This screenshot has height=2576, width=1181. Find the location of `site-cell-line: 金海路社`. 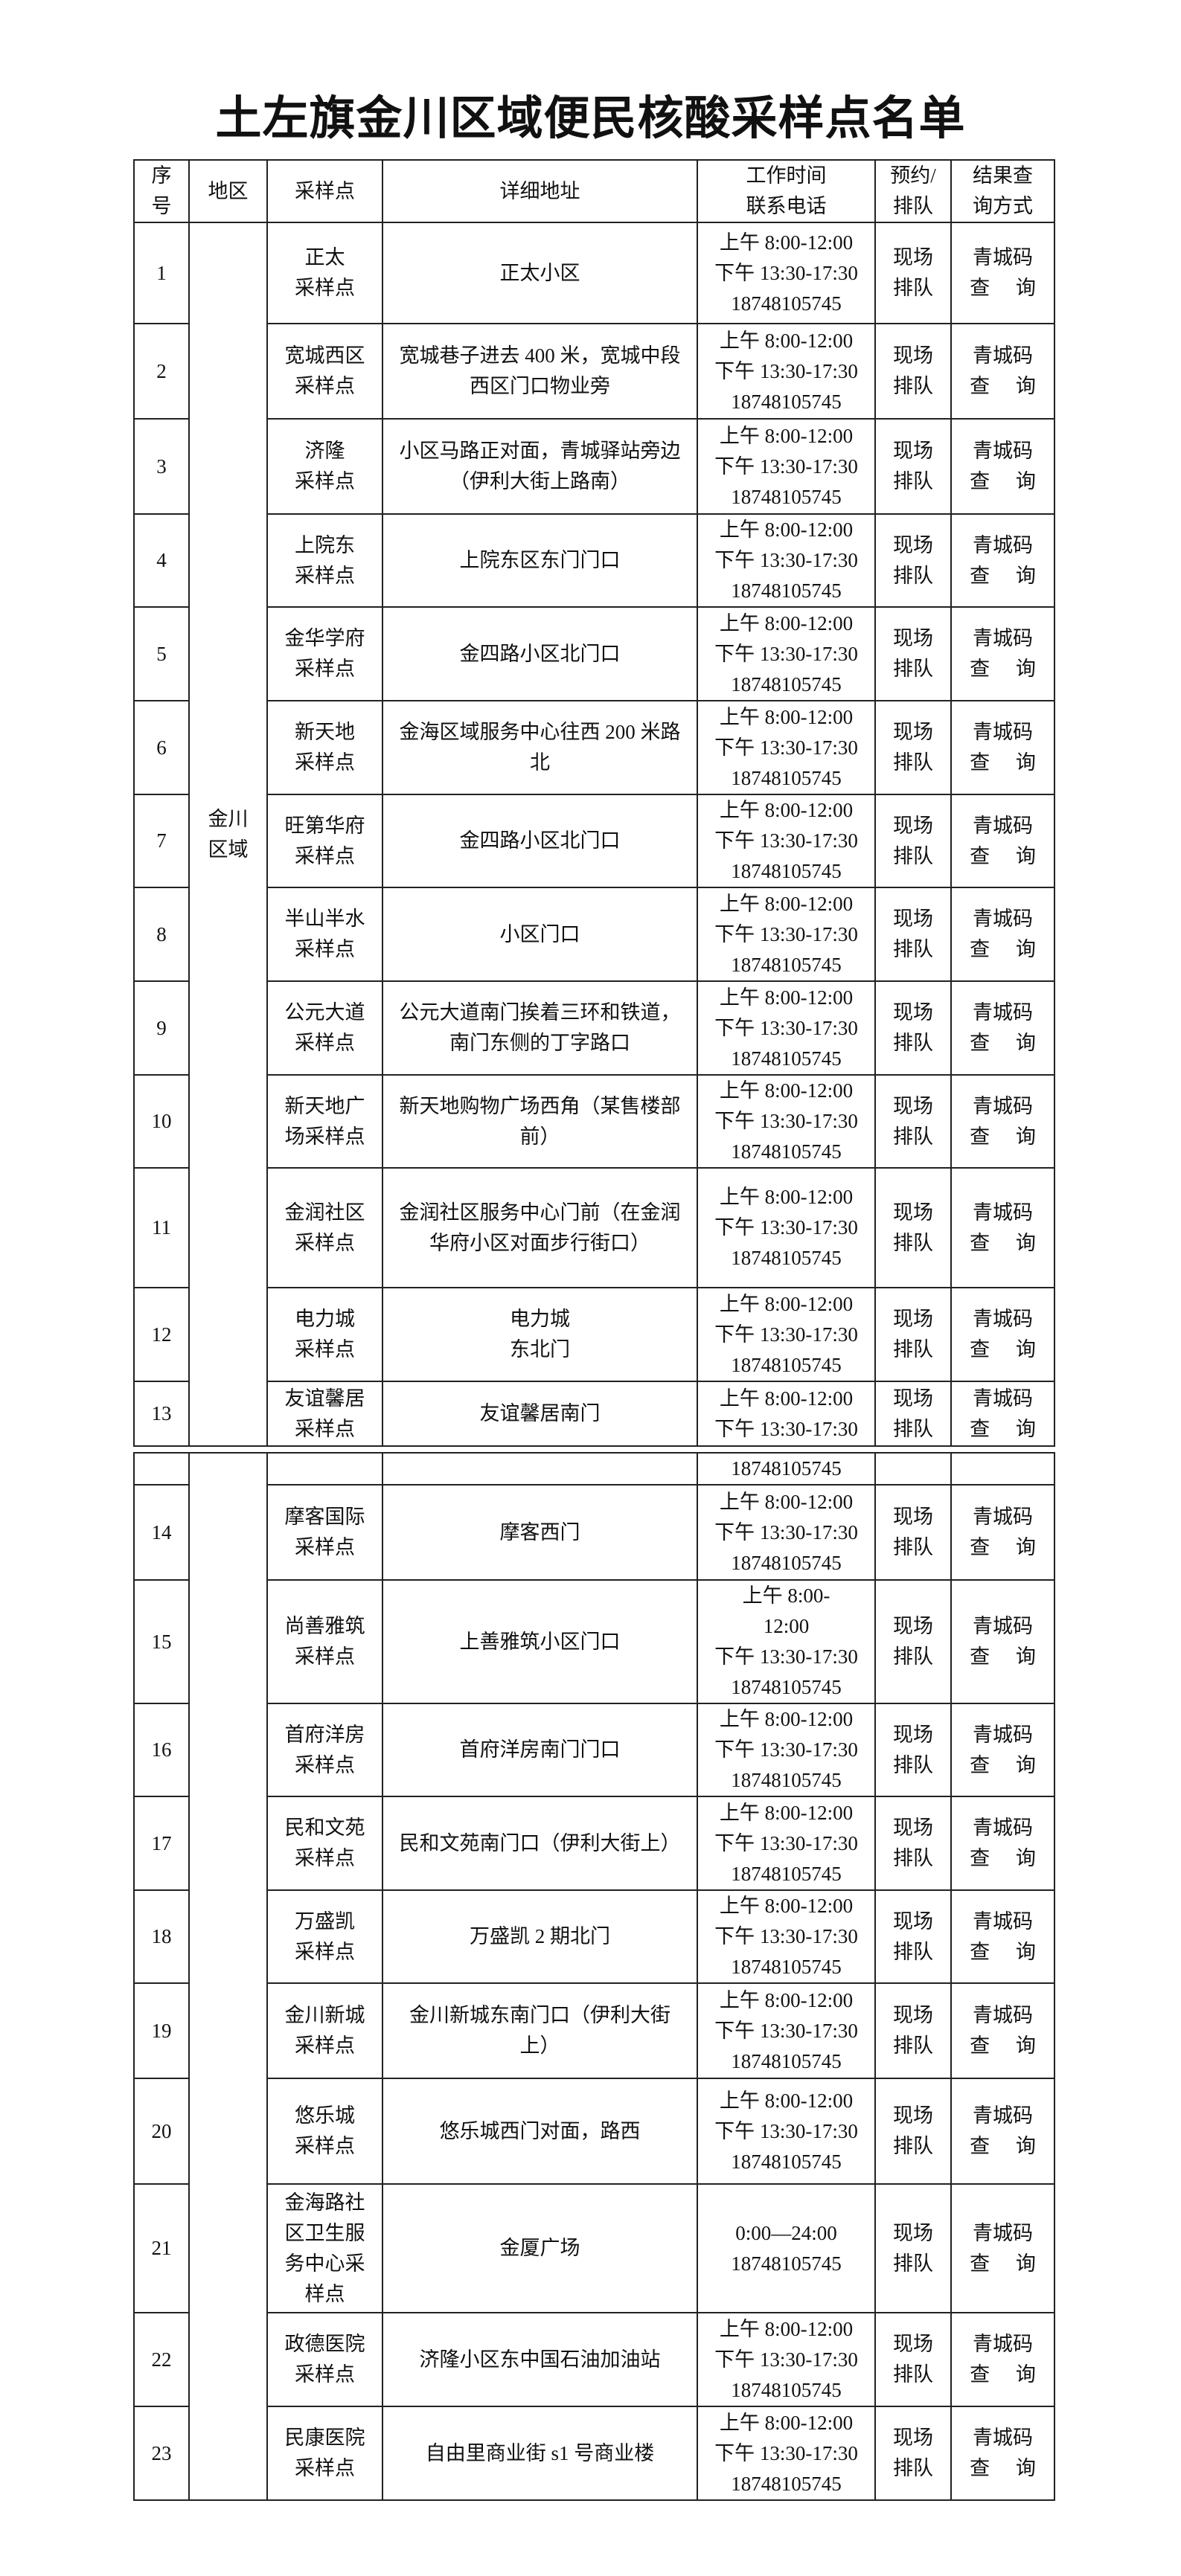

site-cell-line: 金海路社 is located at coordinates (324, 2202).